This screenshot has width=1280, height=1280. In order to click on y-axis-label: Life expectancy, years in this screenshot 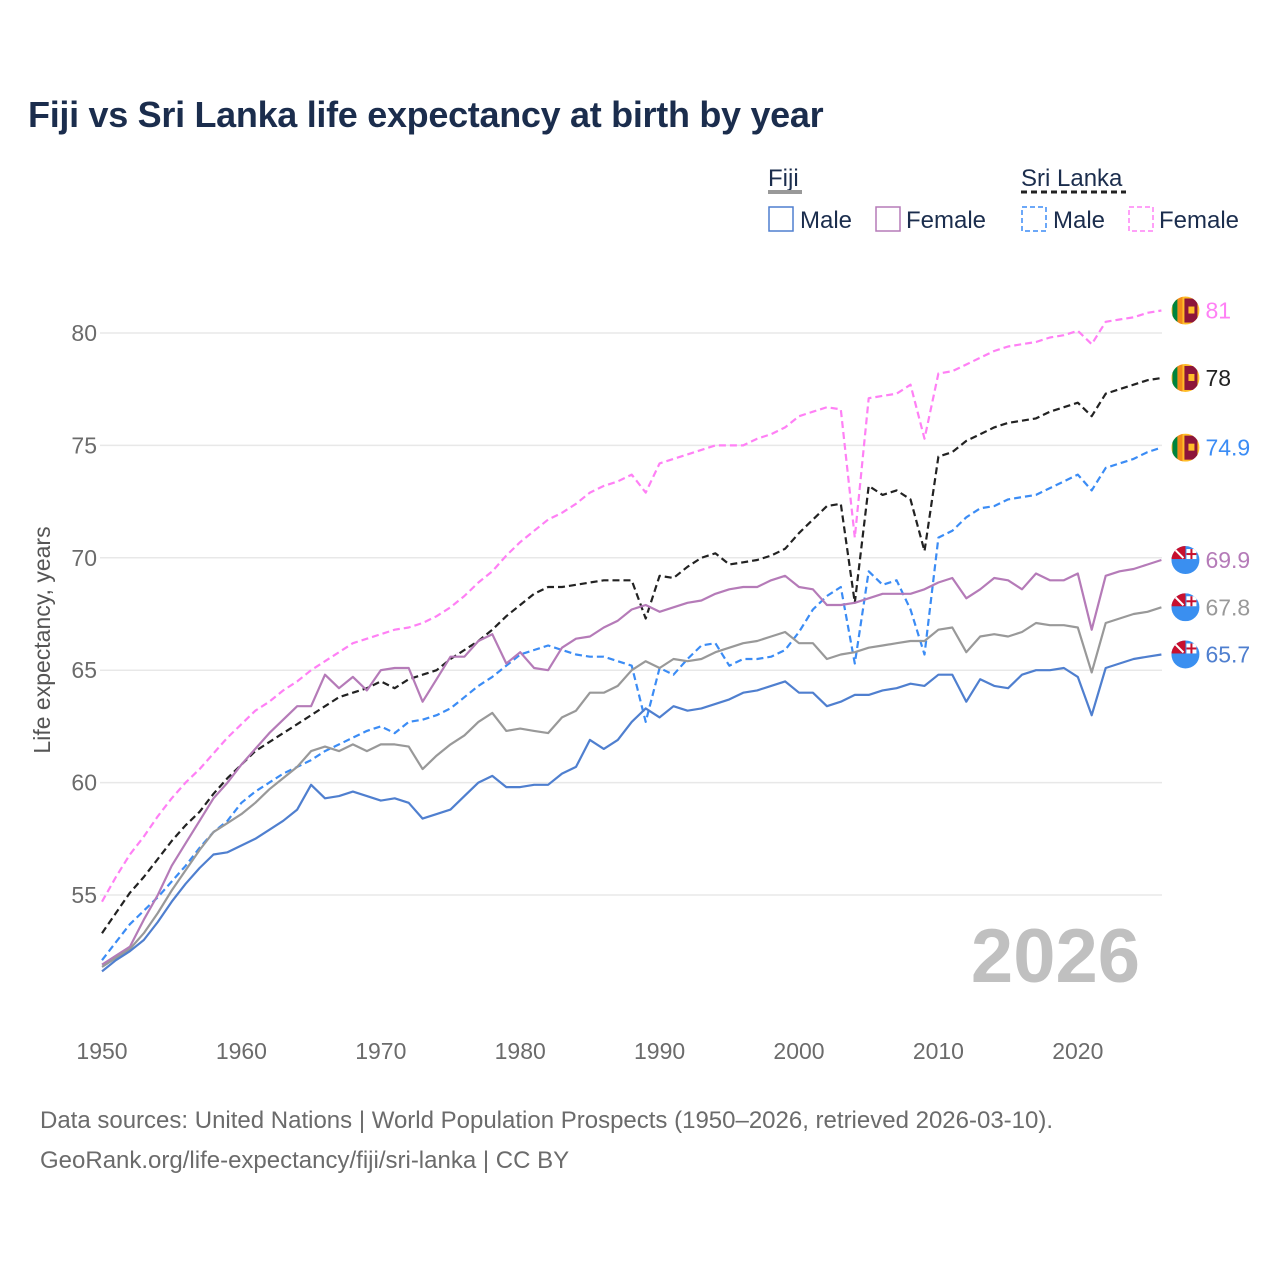, I will do `click(42, 639)`.